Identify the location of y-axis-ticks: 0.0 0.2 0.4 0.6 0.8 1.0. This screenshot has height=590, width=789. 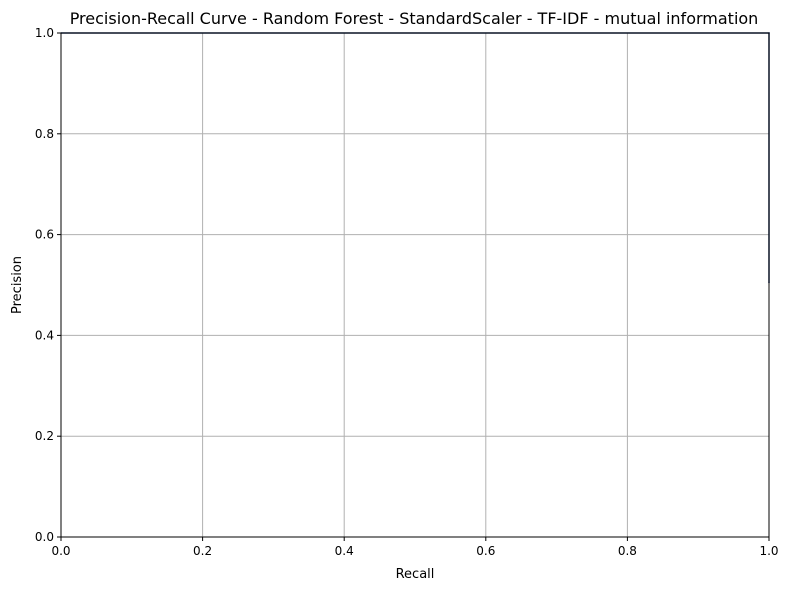
(48, 285).